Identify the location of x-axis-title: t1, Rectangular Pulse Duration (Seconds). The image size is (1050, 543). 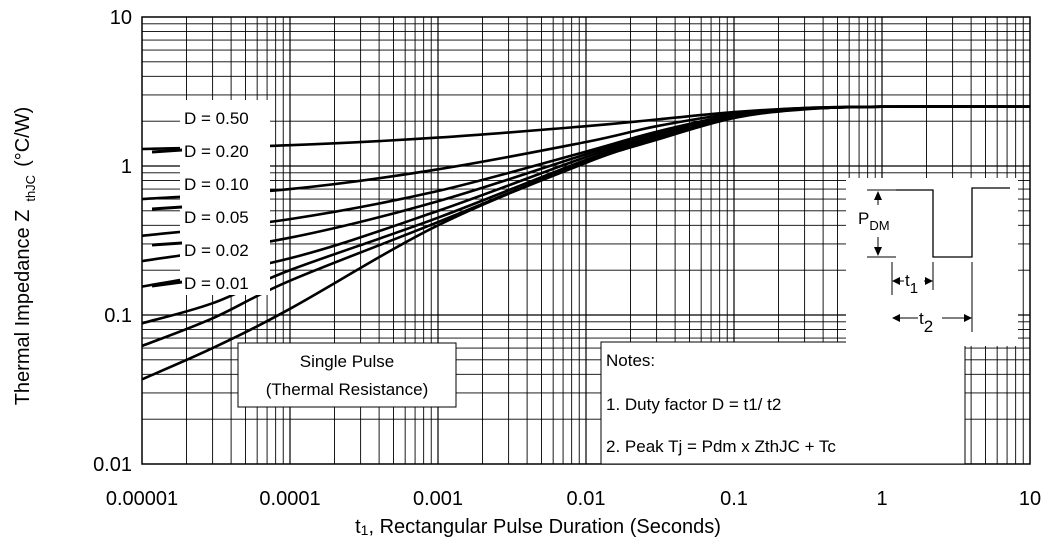
(538, 527).